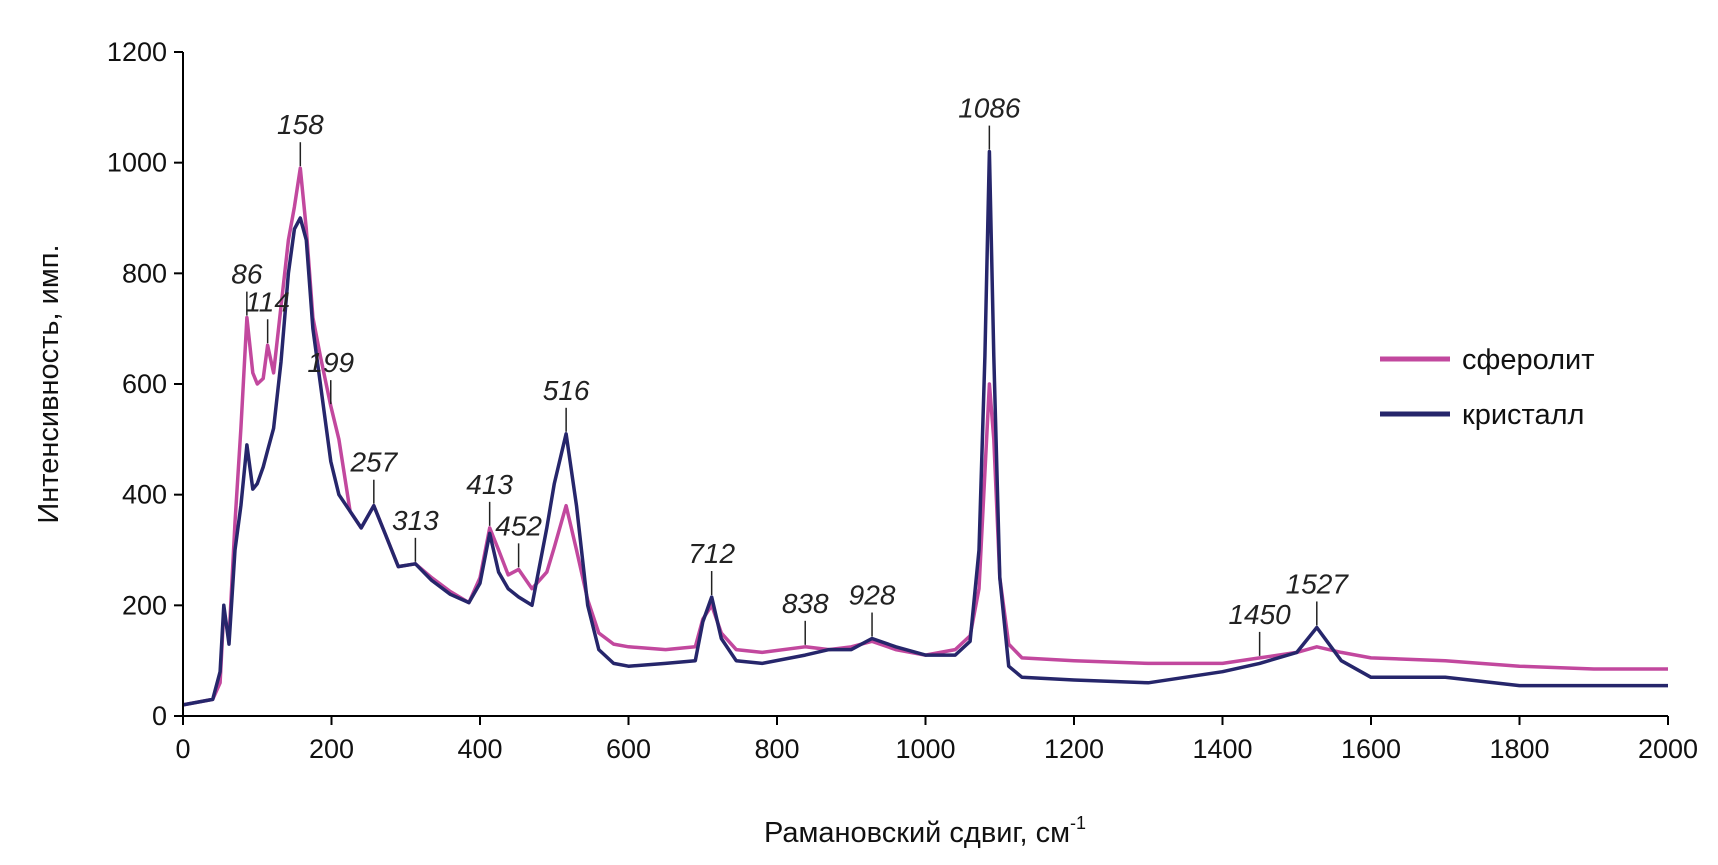 The width and height of the screenshot is (1718, 865). Describe the element at coordinates (1487, 387) in the screenshot. I see `legend: сферолит кристалл` at that location.